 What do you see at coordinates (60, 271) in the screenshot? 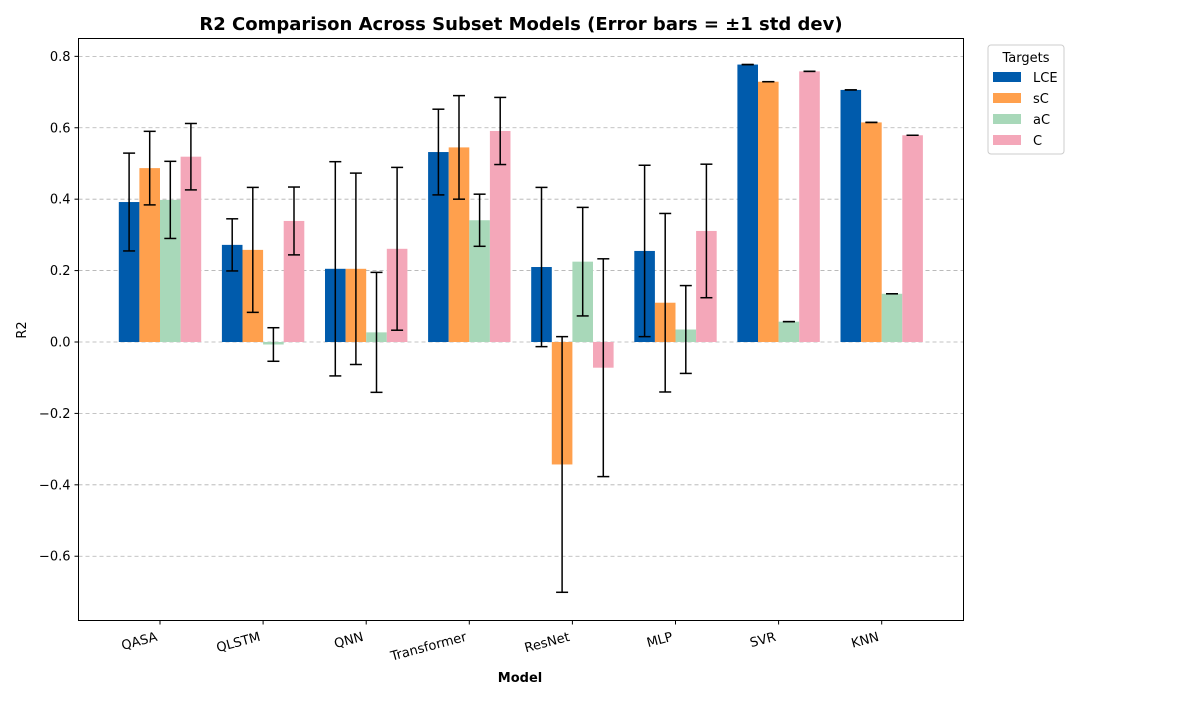
I see `y-tick-label: 0.2` at bounding box center [60, 271].